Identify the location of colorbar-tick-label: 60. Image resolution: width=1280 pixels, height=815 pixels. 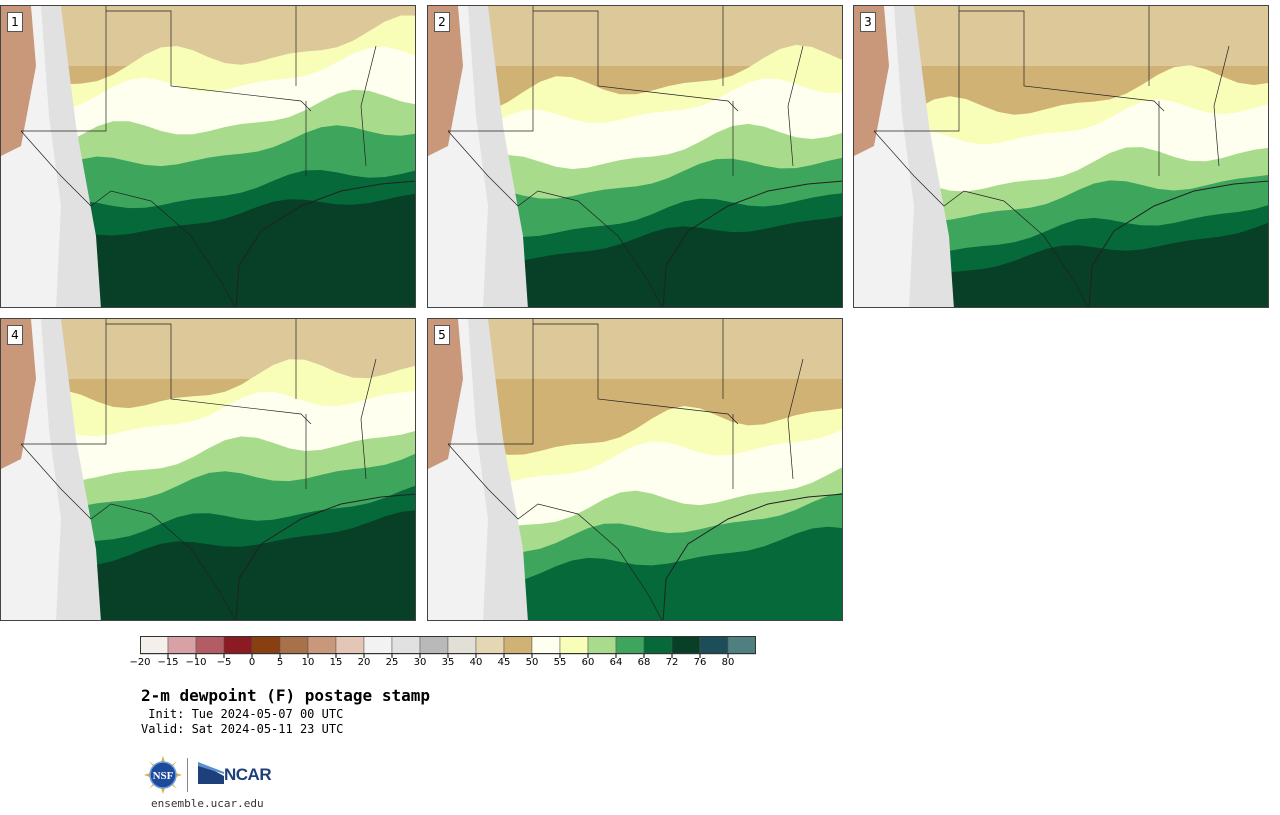
(588, 662).